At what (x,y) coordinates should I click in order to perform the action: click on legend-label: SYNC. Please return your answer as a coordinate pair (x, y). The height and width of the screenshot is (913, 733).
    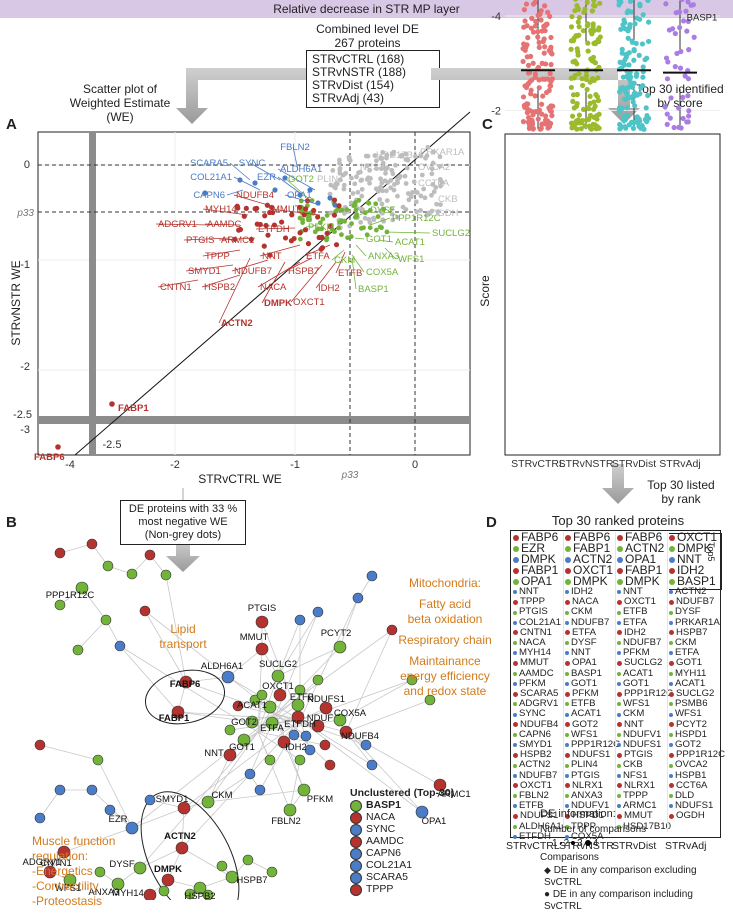
    Looking at the image, I should click on (380, 830).